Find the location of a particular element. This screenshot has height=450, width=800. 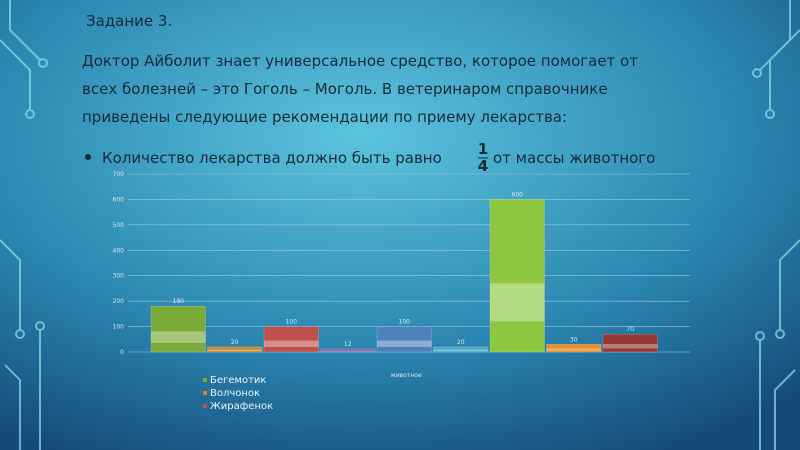

y-tick-label: 600 is located at coordinates (119, 199).